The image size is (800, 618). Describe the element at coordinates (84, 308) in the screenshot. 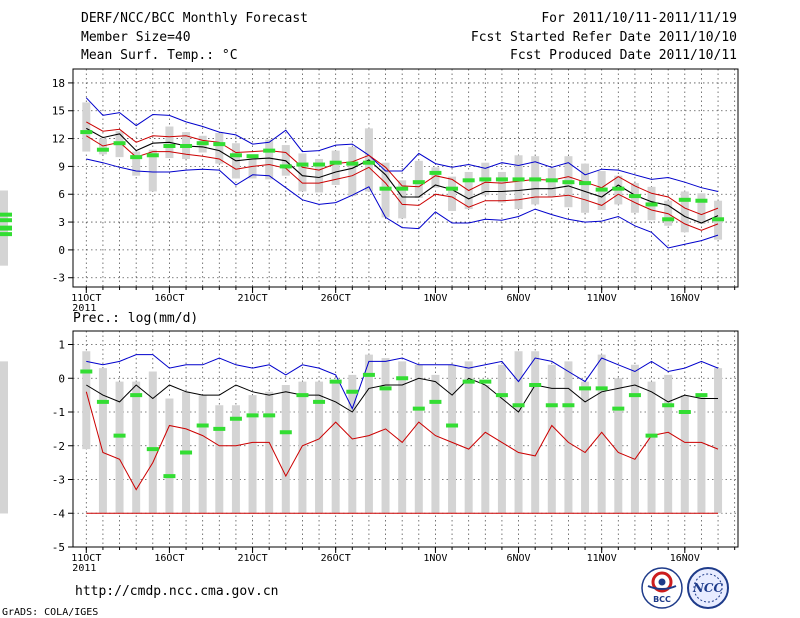

I see `x-tick-year-label: 2011` at that location.